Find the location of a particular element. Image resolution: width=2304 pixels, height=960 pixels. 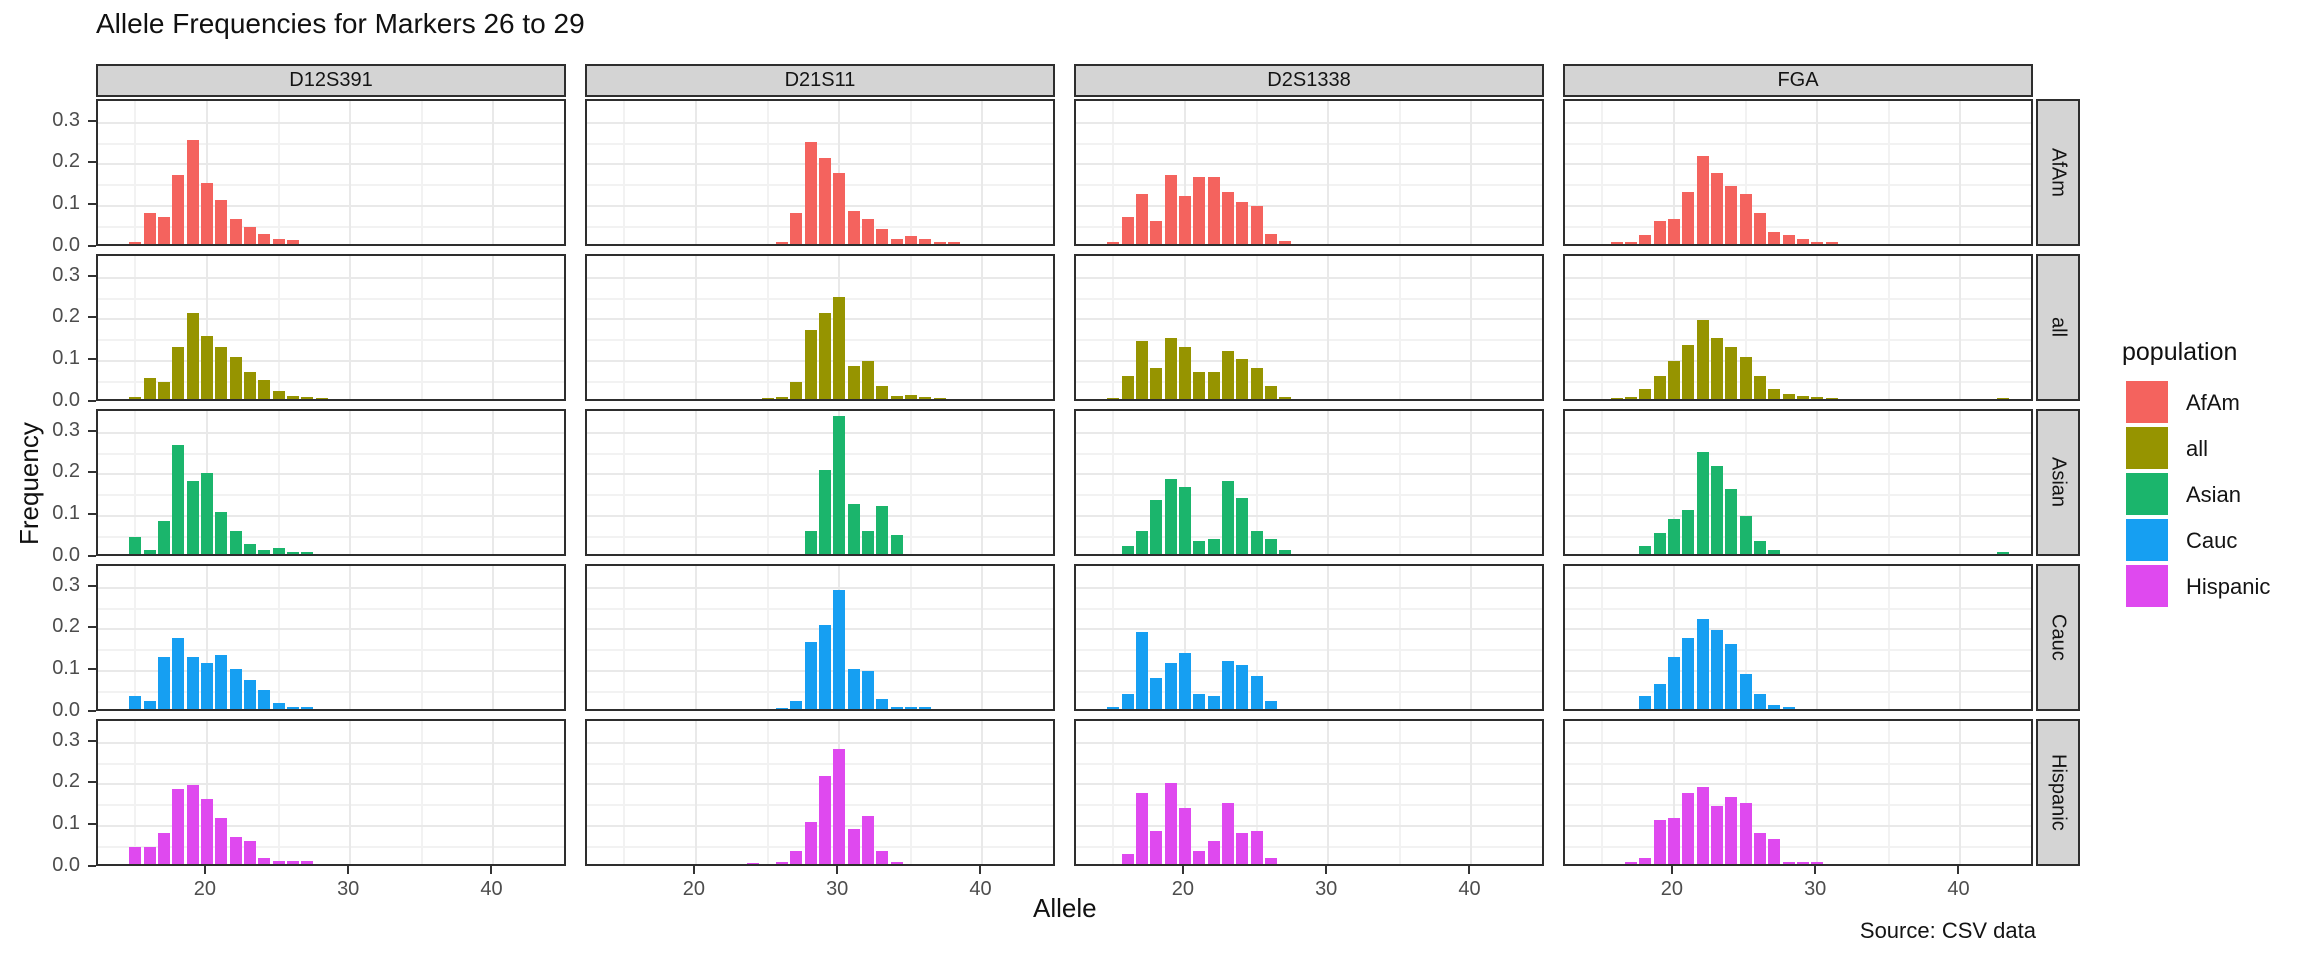

y-tick-label: 0.0 is located at coordinates (66, 865).